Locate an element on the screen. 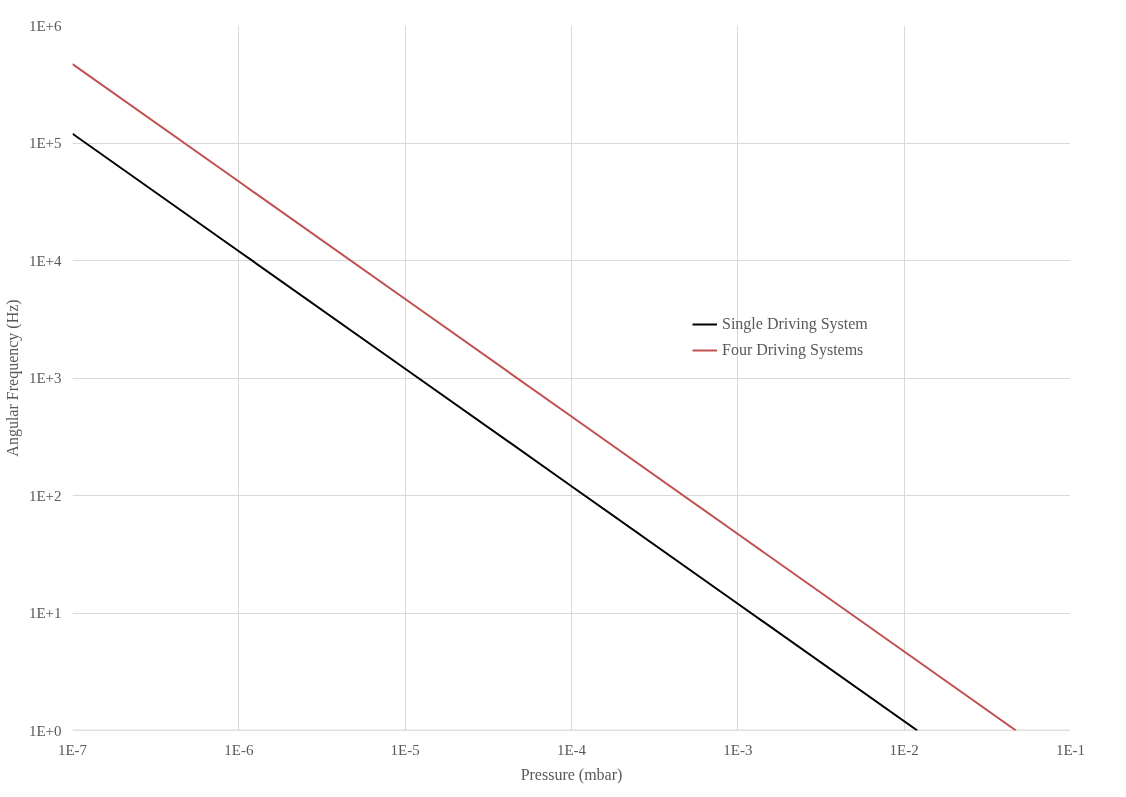  y-tick-label: 1E+5 is located at coordinates (45, 143).